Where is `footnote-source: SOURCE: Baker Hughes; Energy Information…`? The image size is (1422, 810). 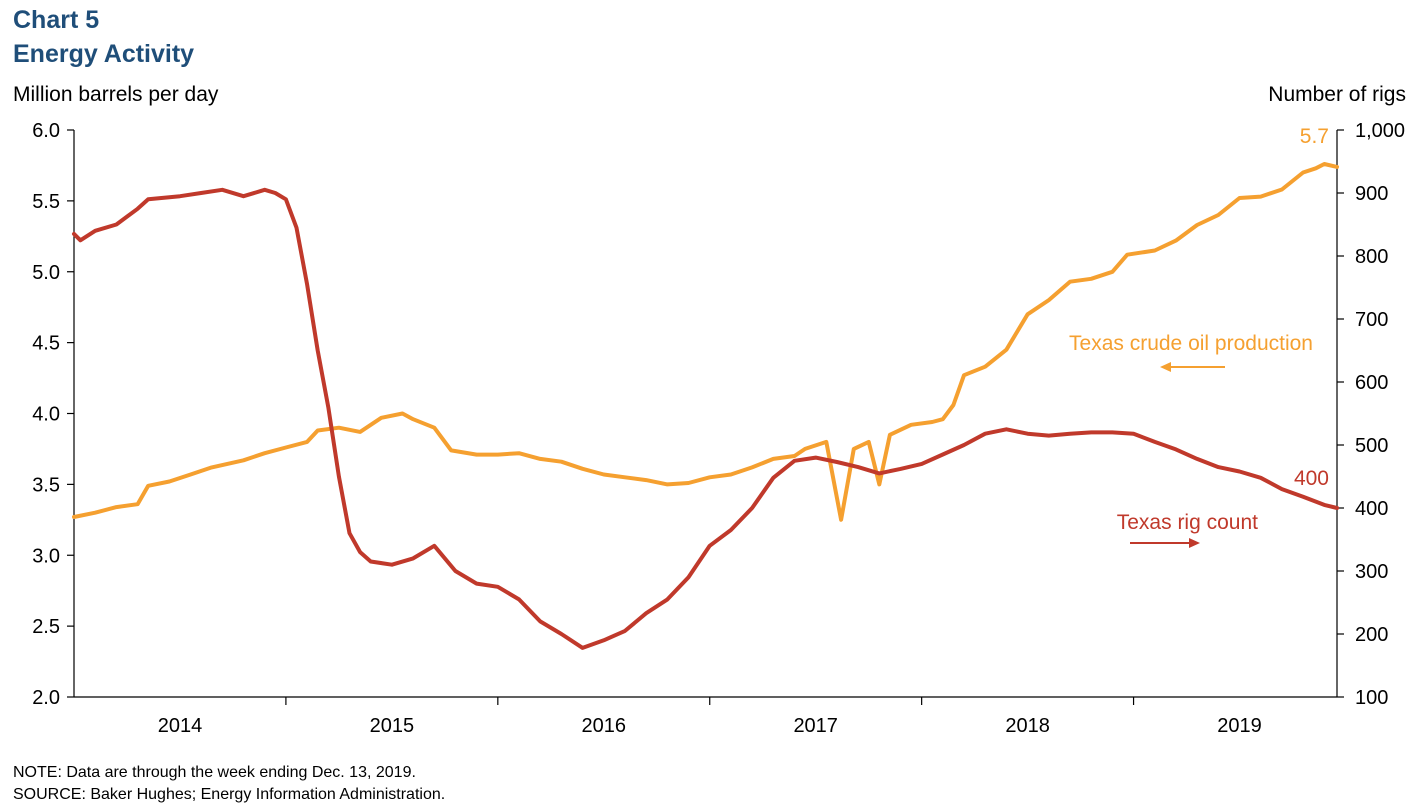
footnote-source: SOURCE: Baker Hughes; Energy Information… is located at coordinates (229, 794).